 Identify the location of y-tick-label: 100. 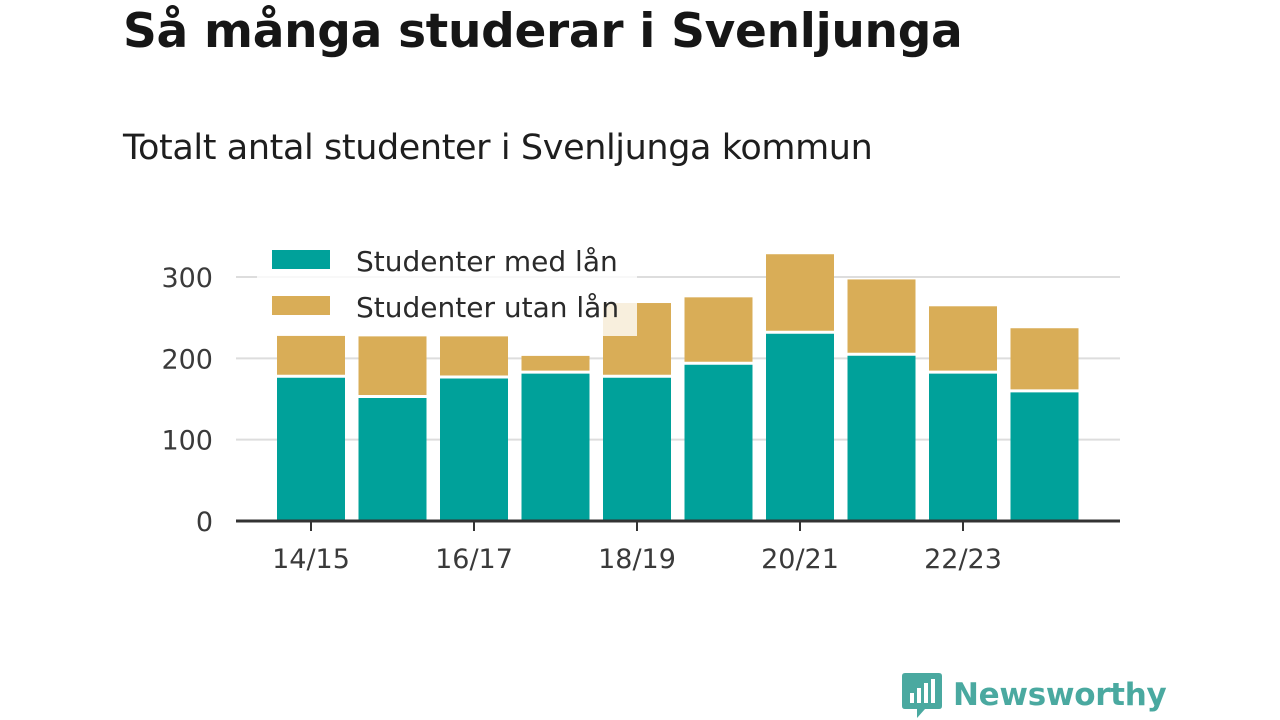
(187, 441).